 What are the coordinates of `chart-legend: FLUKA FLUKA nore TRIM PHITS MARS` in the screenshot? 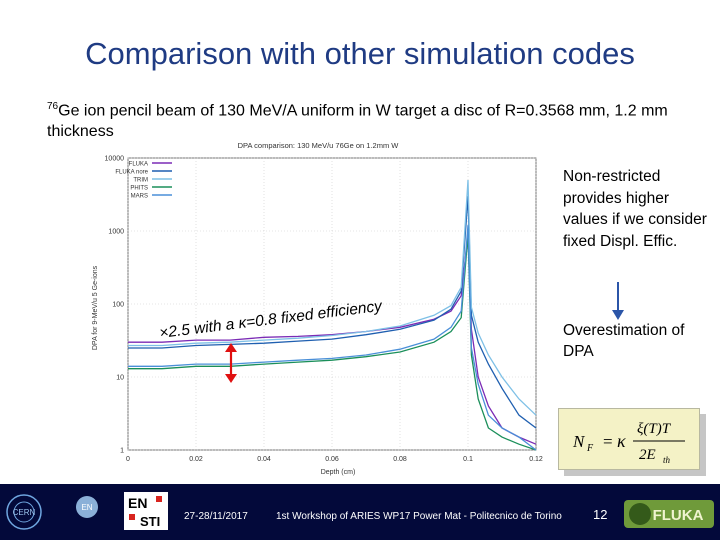 It's located at (143, 181).